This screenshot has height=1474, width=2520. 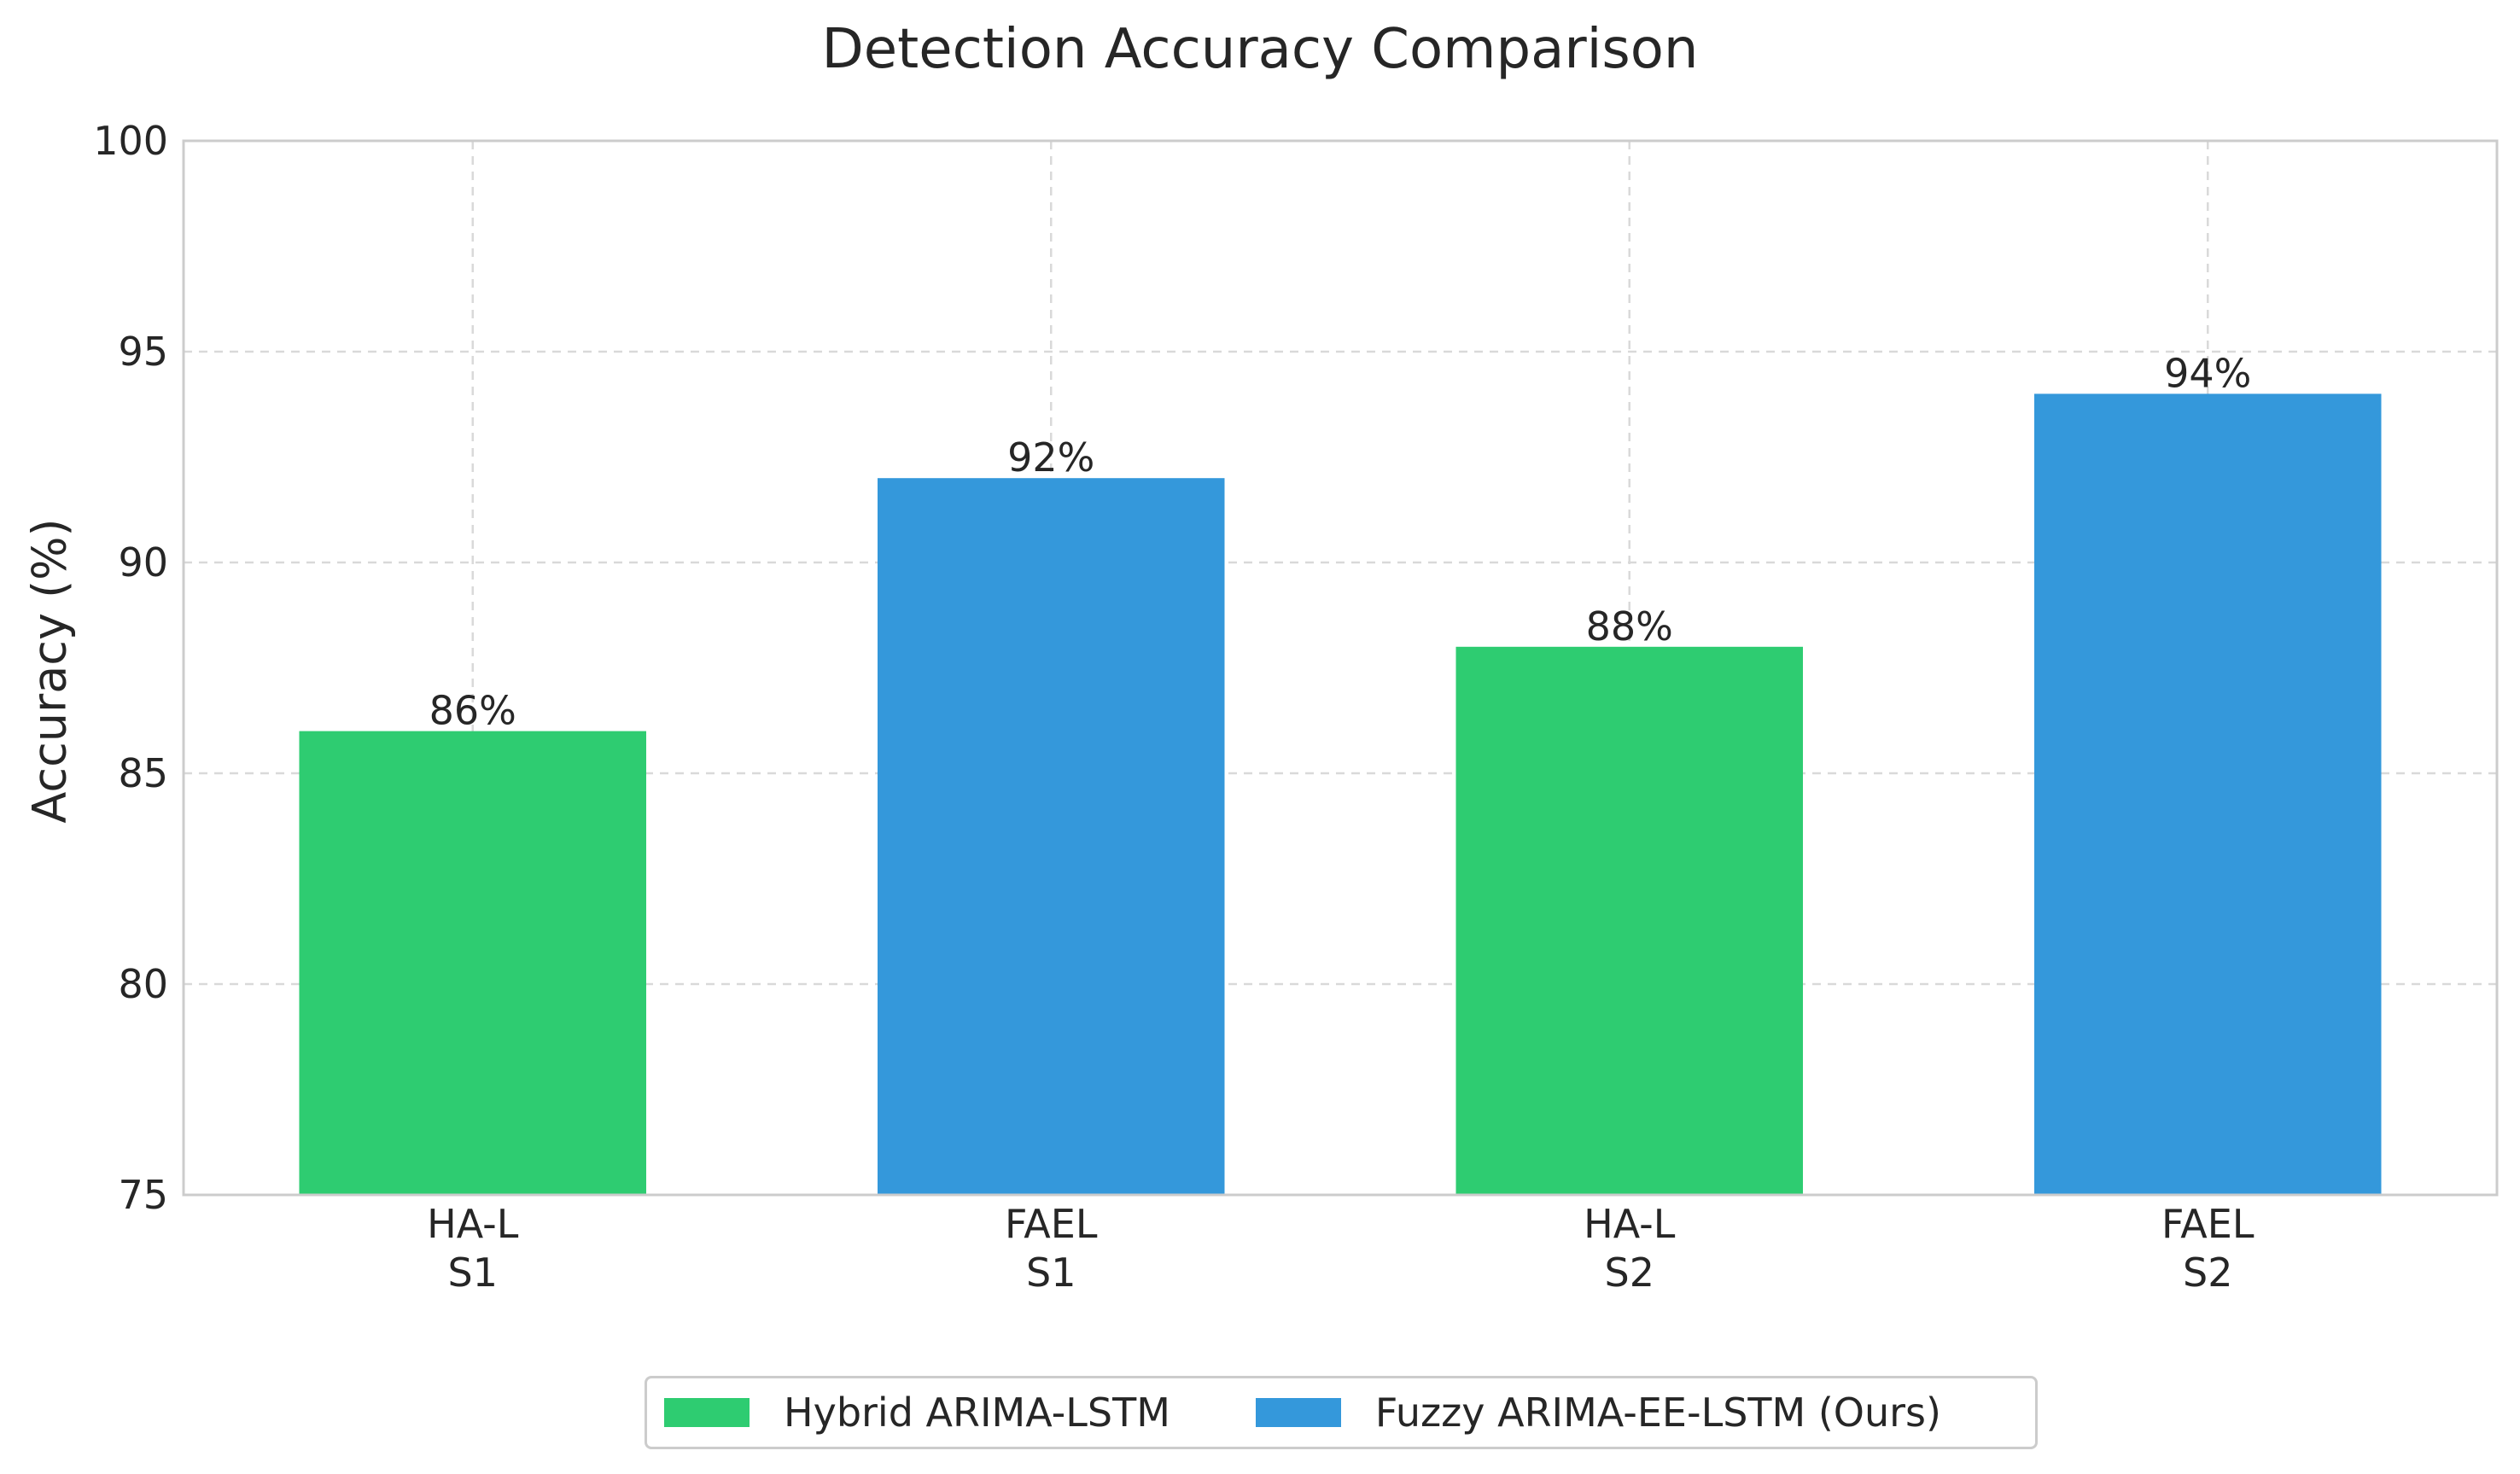 I want to click on x-tick-label: HA-L S2, so click(x=1630, y=1248).